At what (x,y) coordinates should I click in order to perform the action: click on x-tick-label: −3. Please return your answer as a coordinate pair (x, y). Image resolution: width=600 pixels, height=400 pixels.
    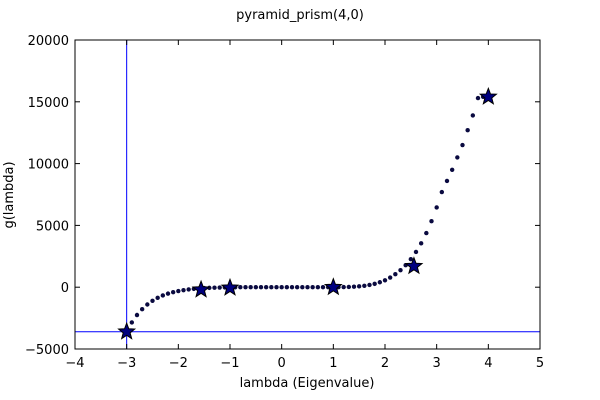
    Looking at the image, I should click on (126, 363).